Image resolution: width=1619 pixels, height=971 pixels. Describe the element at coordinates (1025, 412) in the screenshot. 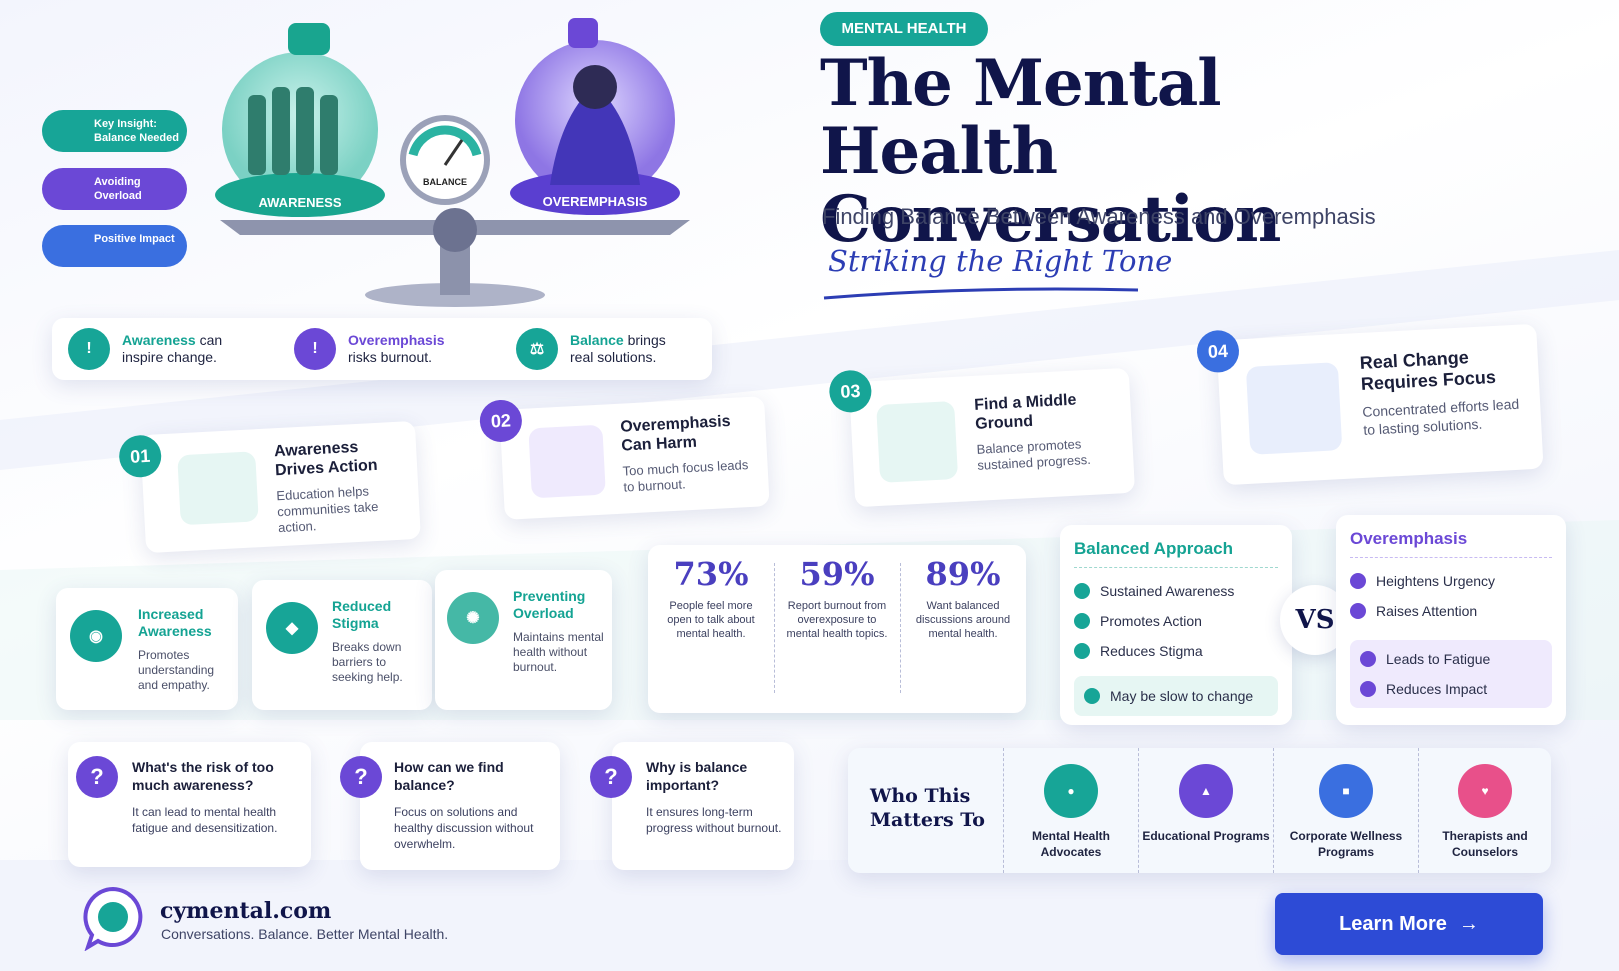

I see `step-title: Find a Middle Ground` at that location.